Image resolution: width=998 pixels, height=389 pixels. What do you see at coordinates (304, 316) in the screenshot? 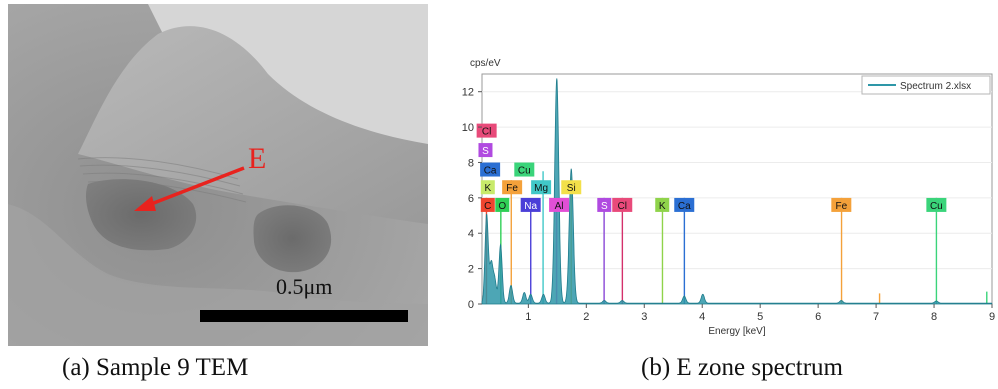
I see `scale-bar` at bounding box center [304, 316].